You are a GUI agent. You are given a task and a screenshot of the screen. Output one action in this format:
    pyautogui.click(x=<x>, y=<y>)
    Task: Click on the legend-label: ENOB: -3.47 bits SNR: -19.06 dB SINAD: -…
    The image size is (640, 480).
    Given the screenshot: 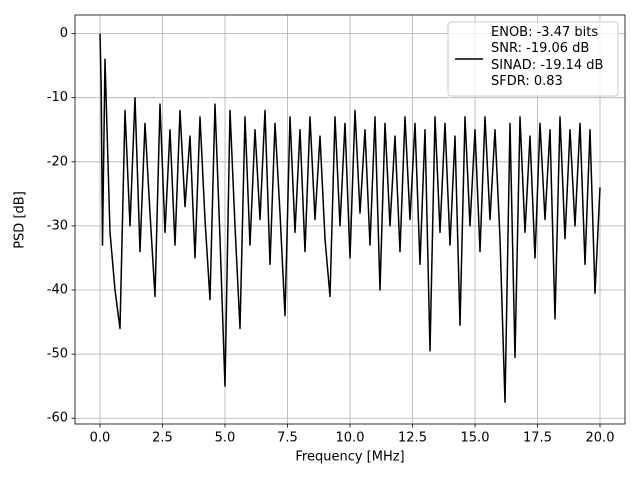 What is the action you would take?
    pyautogui.click(x=547, y=57)
    